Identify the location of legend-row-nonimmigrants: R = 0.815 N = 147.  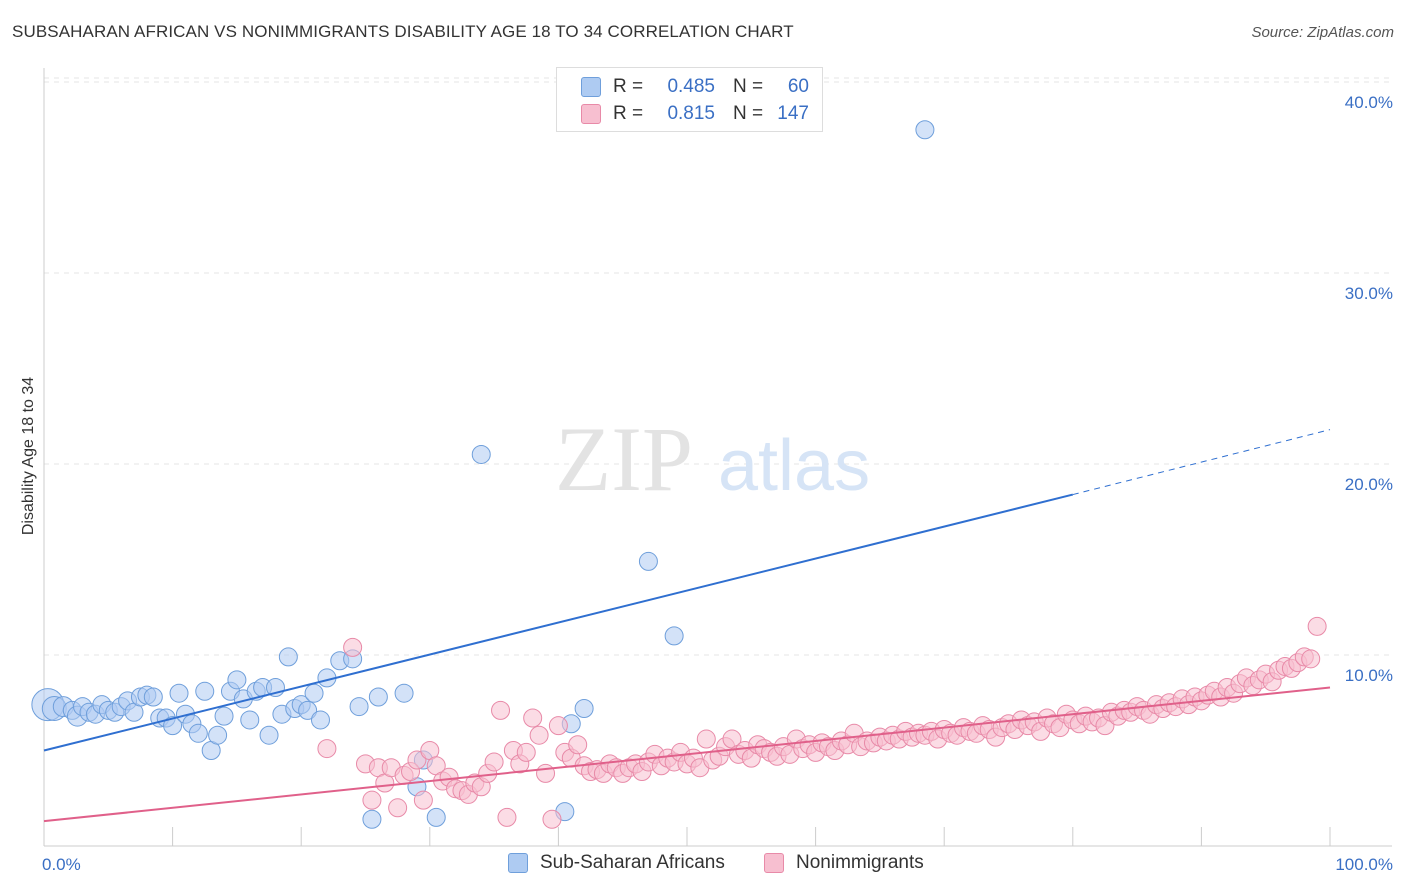
(695, 114).